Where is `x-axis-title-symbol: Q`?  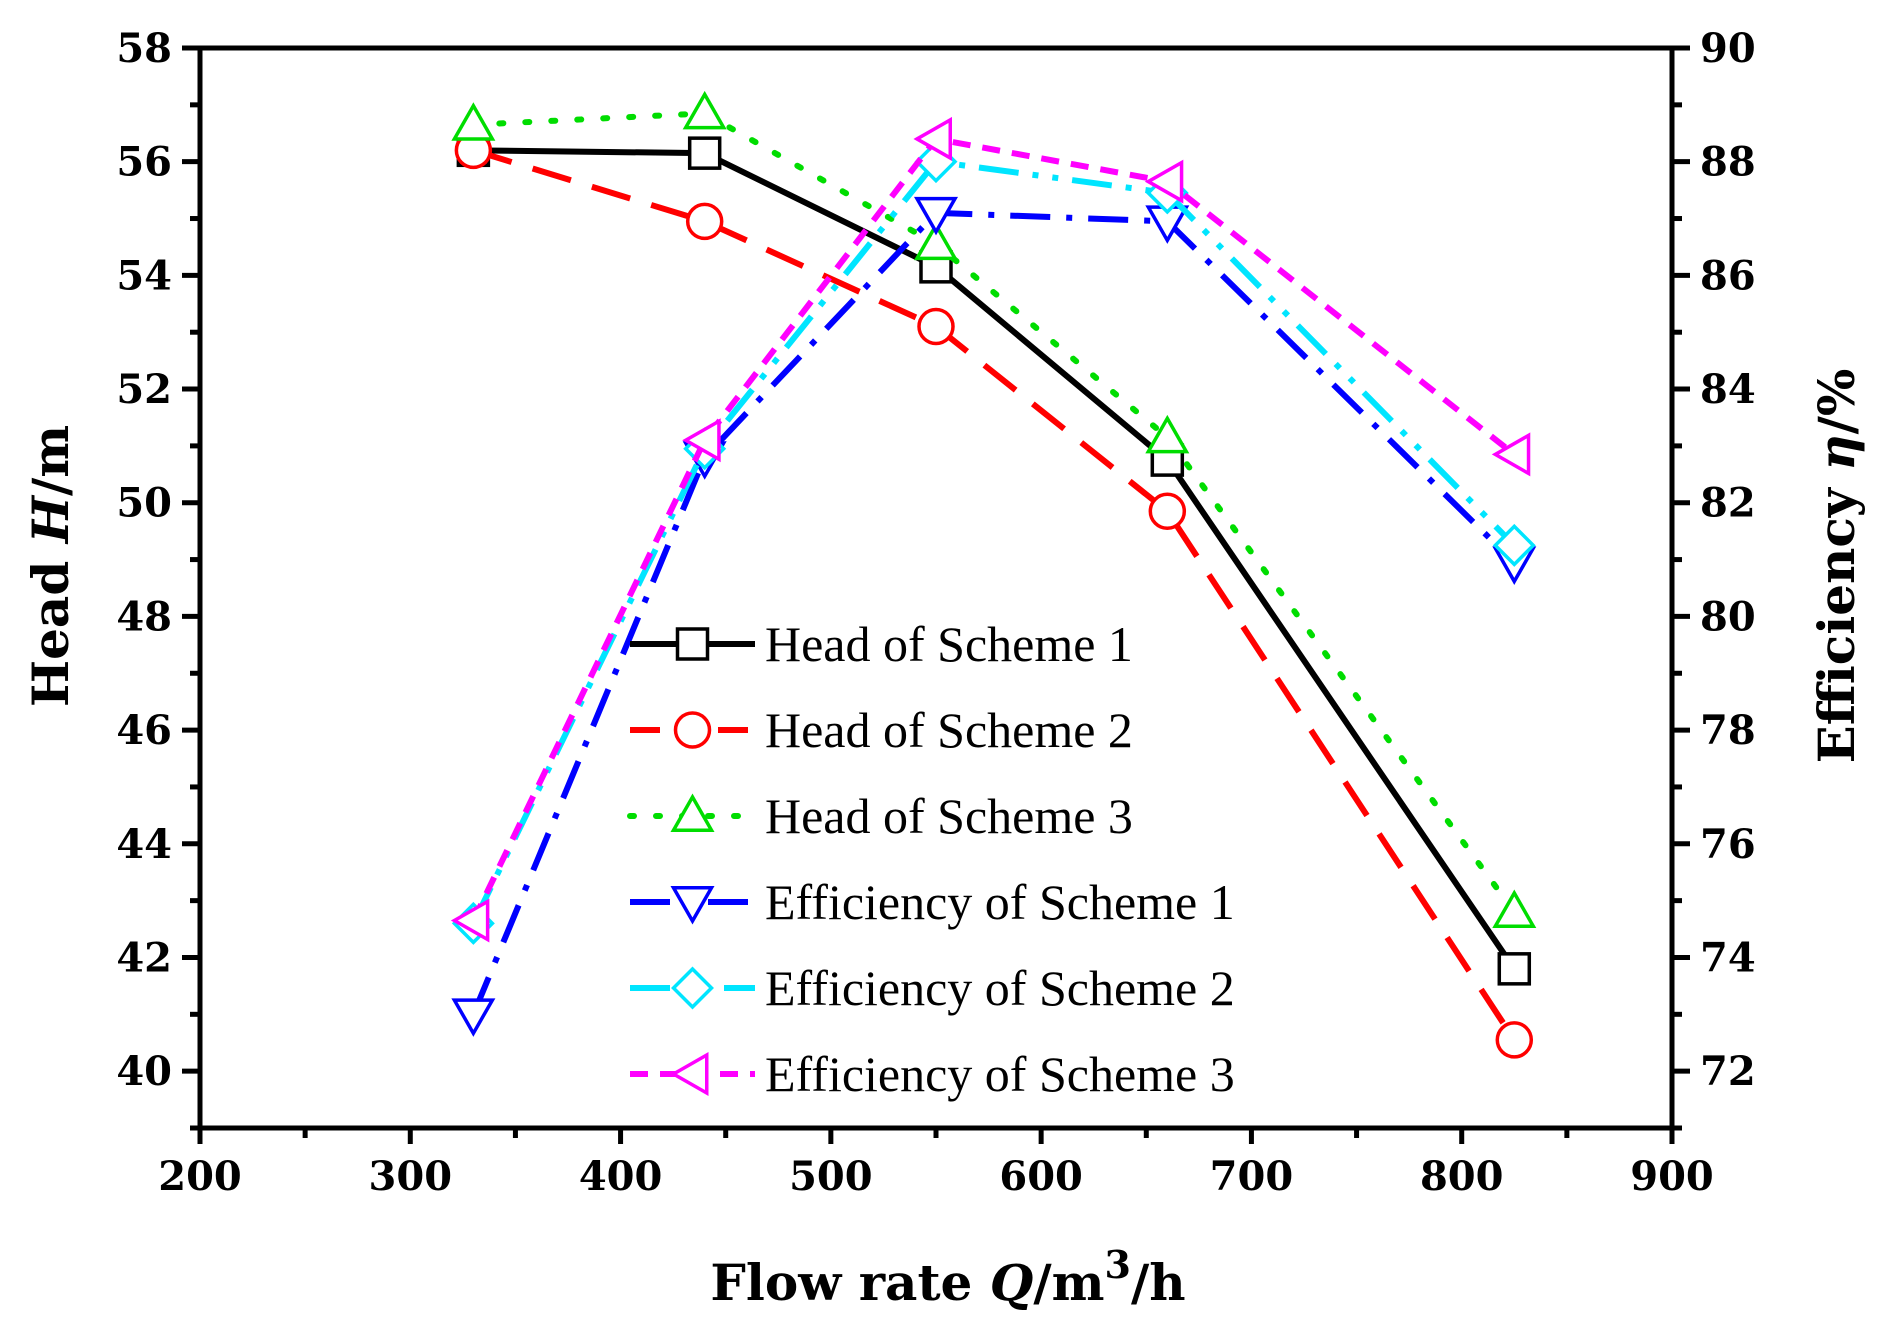 x-axis-title-symbol: Q is located at coordinates (1012, 1282).